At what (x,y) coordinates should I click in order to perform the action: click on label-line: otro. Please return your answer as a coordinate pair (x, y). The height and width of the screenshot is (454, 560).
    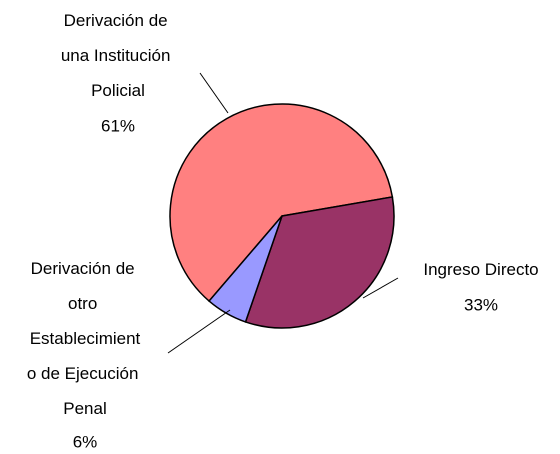
    Looking at the image, I should click on (85, 303).